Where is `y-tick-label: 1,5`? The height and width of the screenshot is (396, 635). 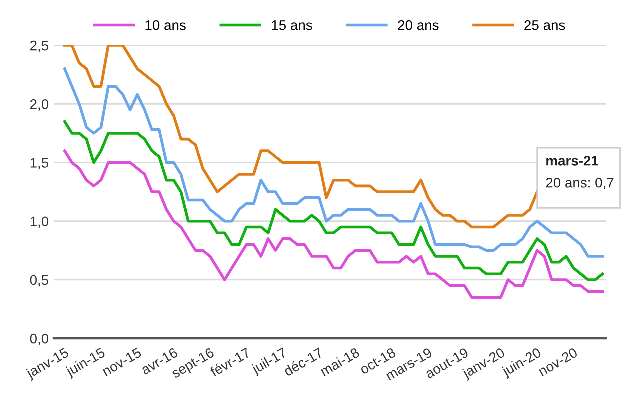 y-tick-label: 1,5 is located at coordinates (39, 164).